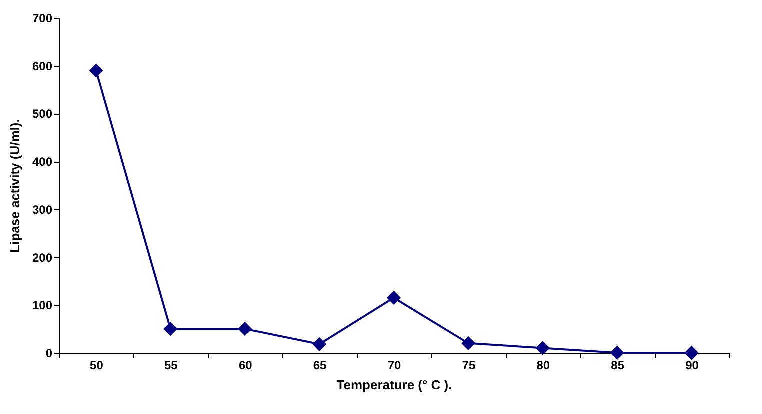  I want to click on y-tick-label: 200, so click(42, 257).